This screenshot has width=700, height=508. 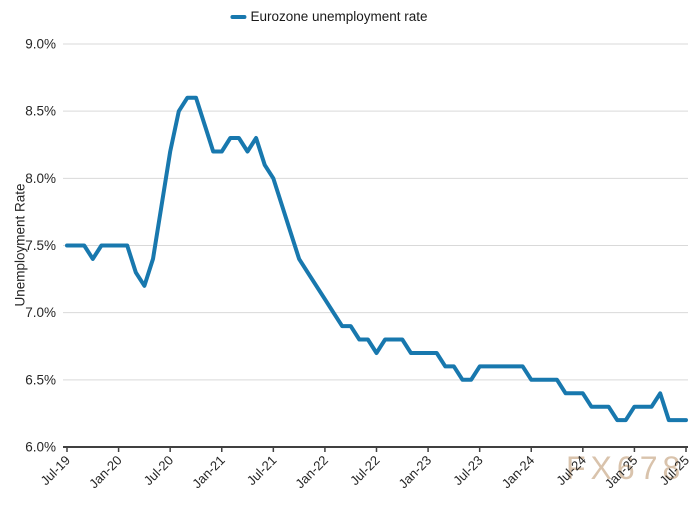 What do you see at coordinates (238, 16) in the screenshot?
I see `legend-line-marker-icon` at bounding box center [238, 16].